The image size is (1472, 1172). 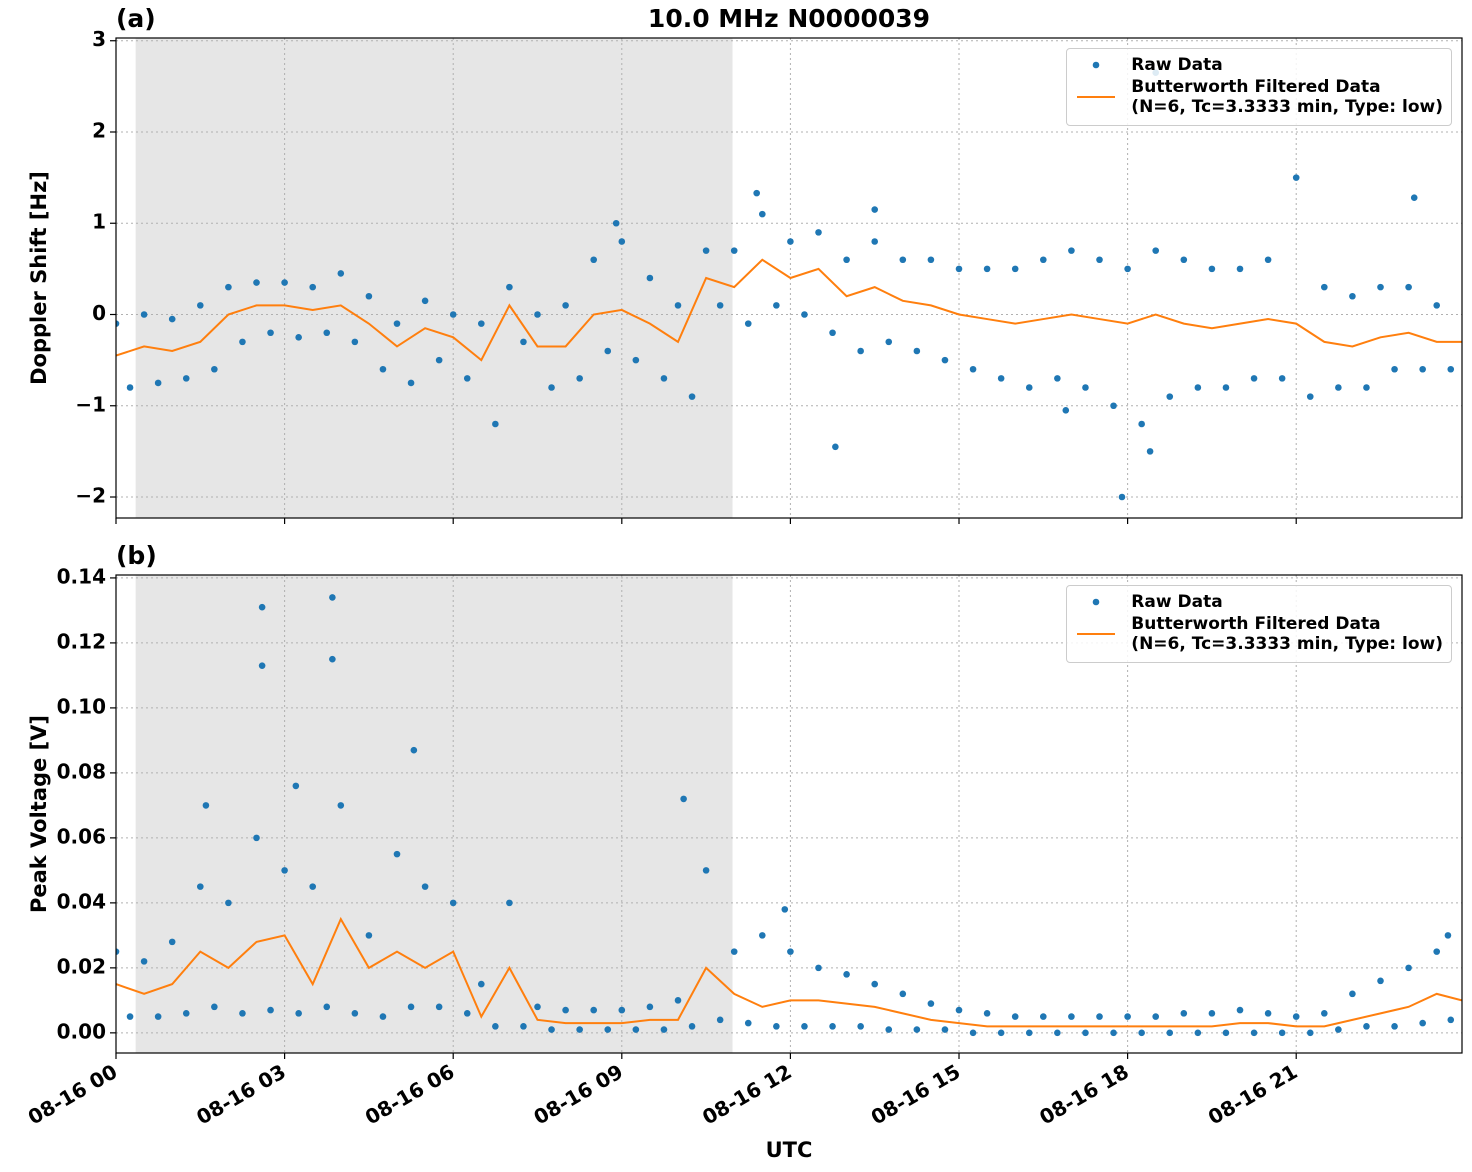 I want to click on legend-entry: Raw Data, so click(x=1259, y=65).